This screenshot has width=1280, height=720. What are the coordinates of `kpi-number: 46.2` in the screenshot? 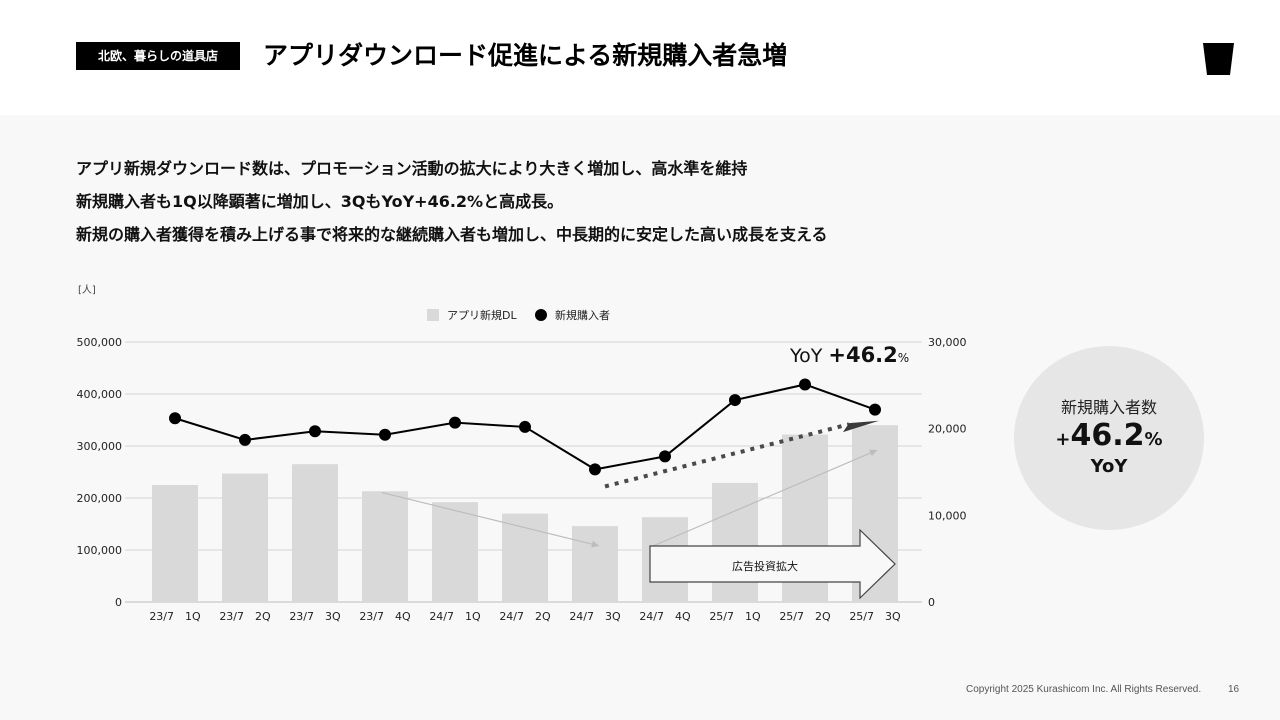 It's located at (1107, 435).